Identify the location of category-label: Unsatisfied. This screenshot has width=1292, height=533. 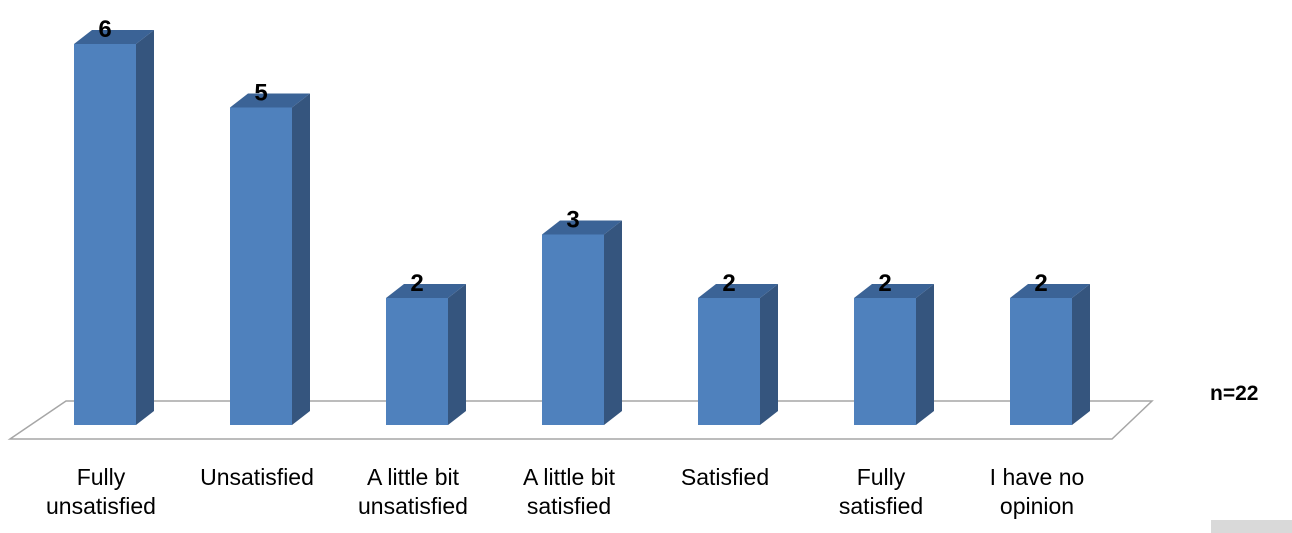
(257, 477).